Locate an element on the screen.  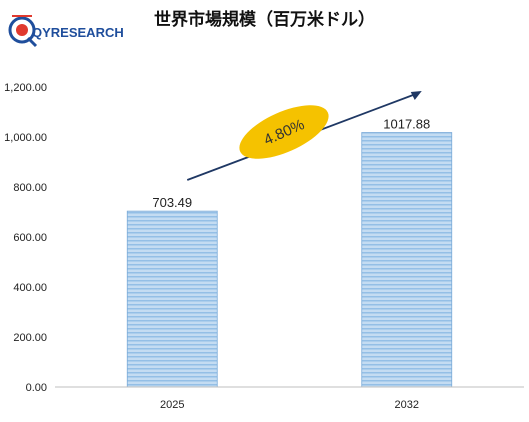
y-tick-label: 0.00 is located at coordinates (36, 388).